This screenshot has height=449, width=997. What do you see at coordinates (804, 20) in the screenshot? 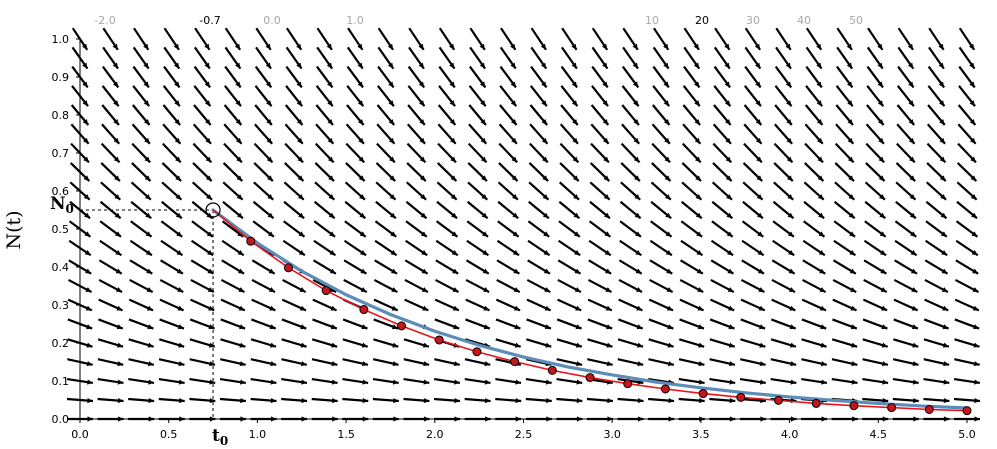
I see `slider-value-label: 40` at bounding box center [804, 20].